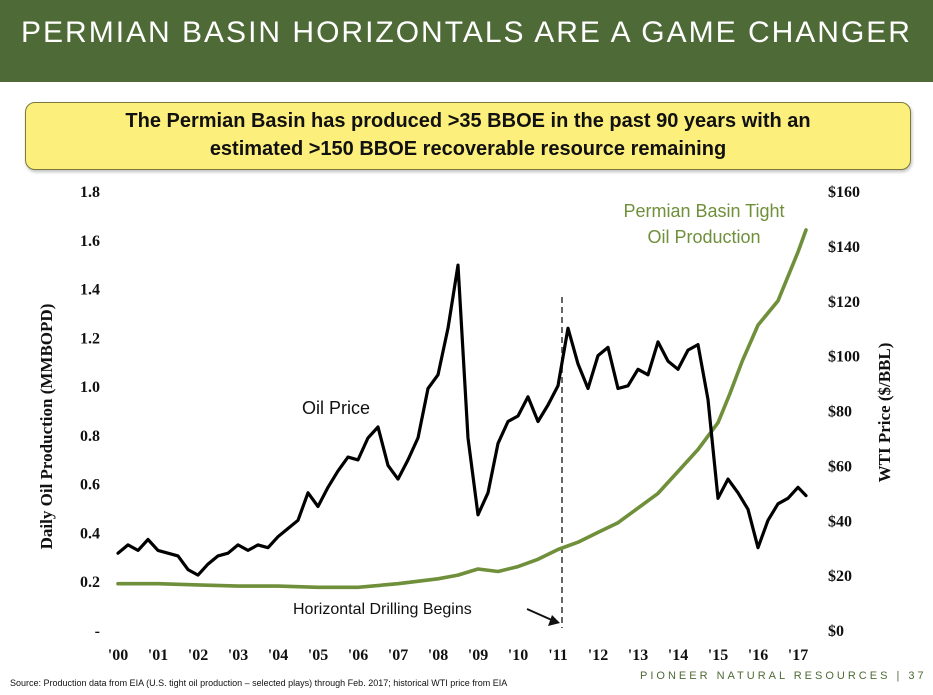 The image size is (933, 695). What do you see at coordinates (844, 192) in the screenshot?
I see `y-right-tick-label: $160` at bounding box center [844, 192].